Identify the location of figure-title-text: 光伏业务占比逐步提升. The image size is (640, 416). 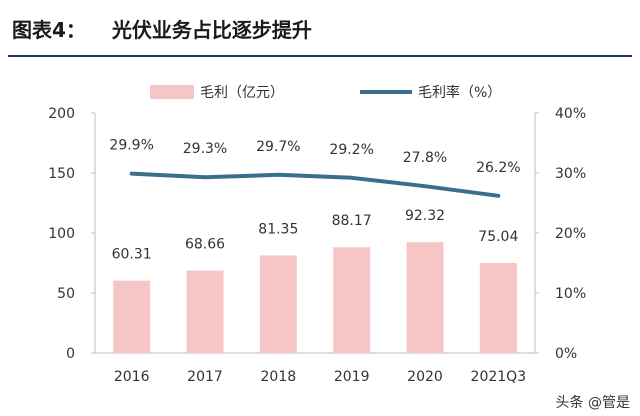
(211, 30).